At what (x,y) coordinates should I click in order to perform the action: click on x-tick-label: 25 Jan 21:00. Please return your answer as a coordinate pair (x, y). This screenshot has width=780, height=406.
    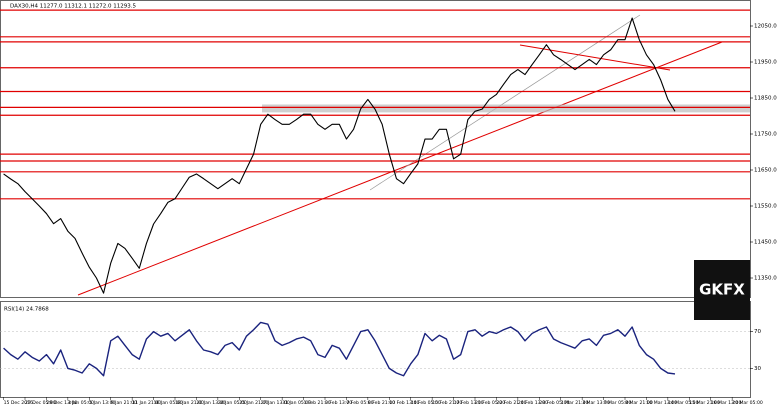
    Looking at the image, I should click on (253, 403).